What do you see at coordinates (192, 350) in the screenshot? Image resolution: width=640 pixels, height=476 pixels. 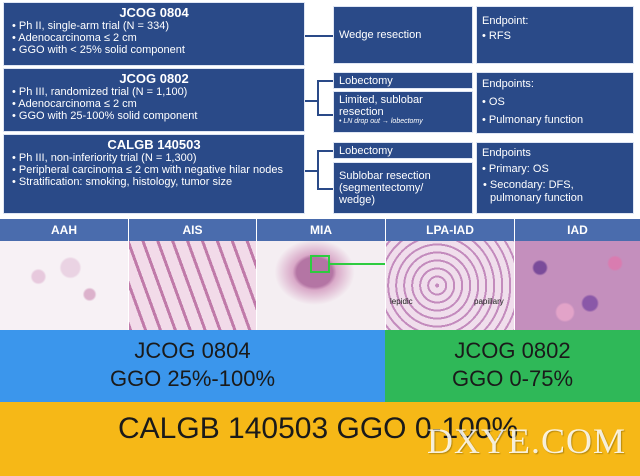 I see `band-line: JCOG 0804` at bounding box center [192, 350].